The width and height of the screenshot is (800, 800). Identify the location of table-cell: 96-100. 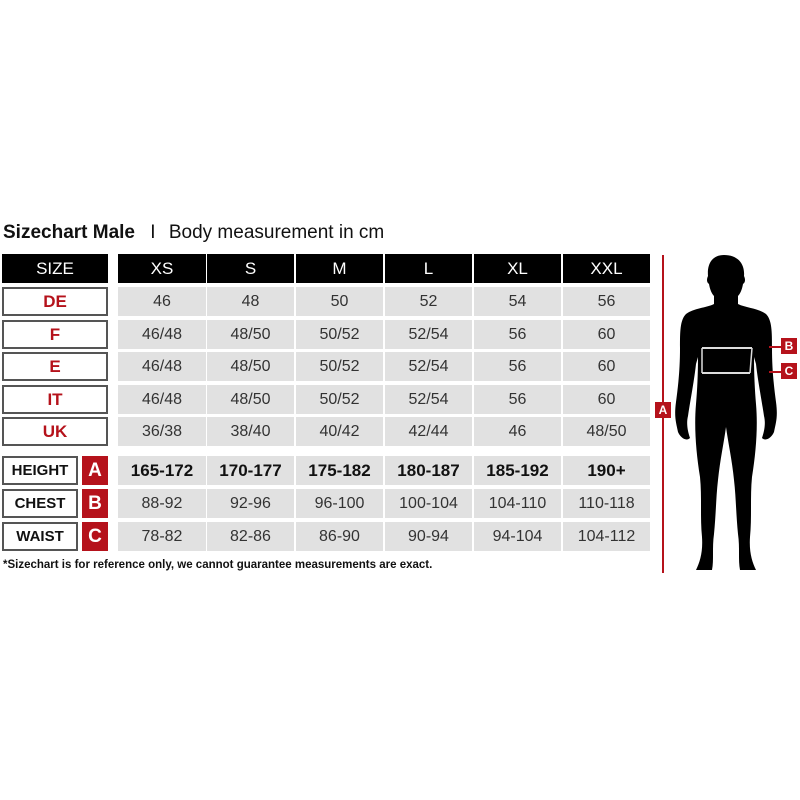
(339, 503).